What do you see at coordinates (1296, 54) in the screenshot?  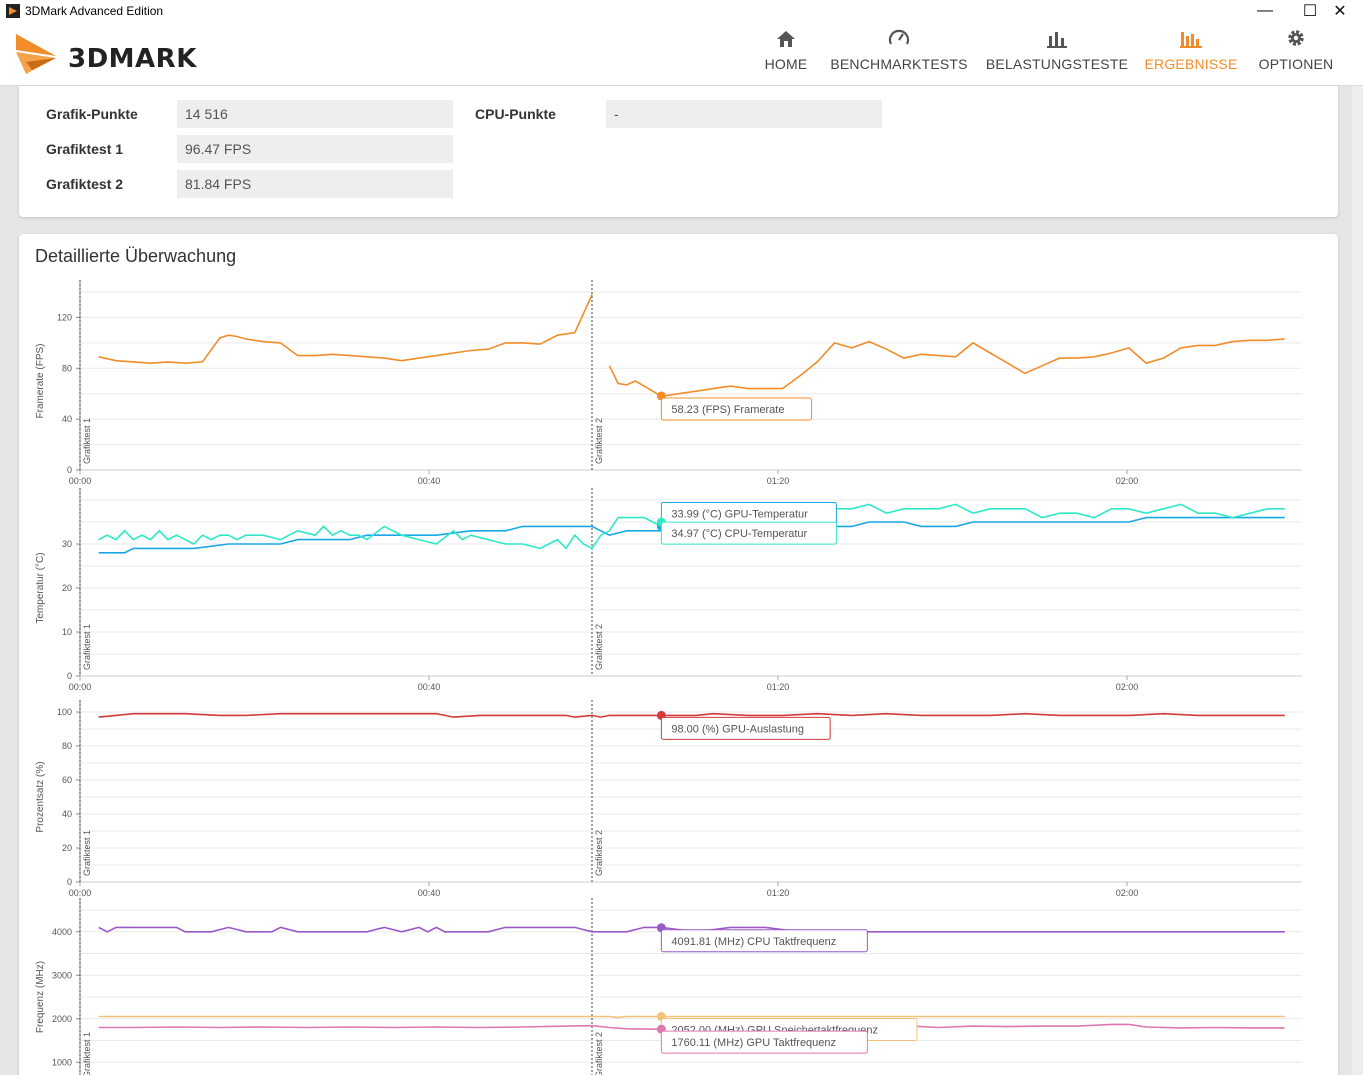 I see `nav-optionen: OPTIONEN` at bounding box center [1296, 54].